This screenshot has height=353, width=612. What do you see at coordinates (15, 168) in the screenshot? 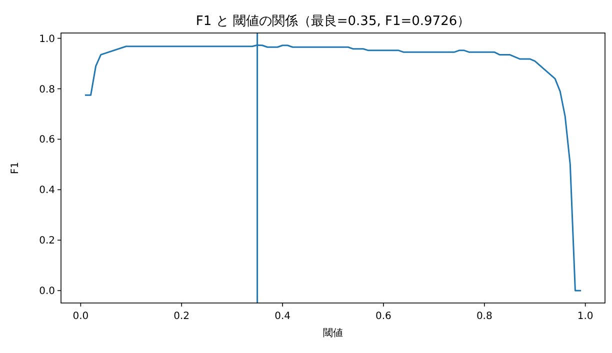
I see `ylabel: F1` at bounding box center [15, 168].